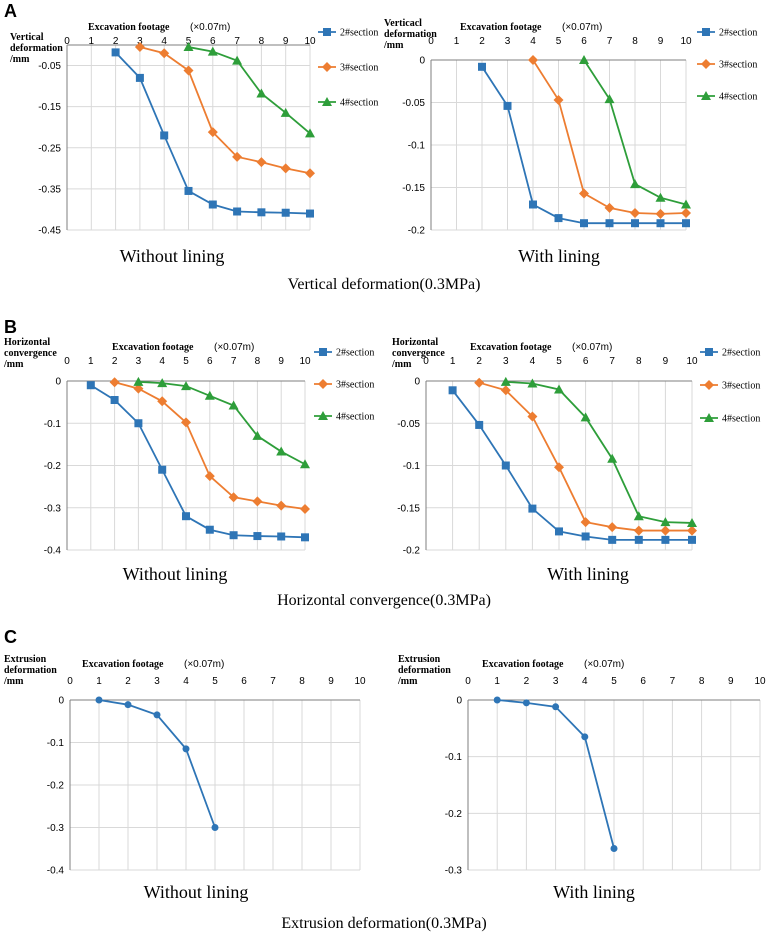 This screenshot has width=768, height=936. I want to click on panel-letter-c: C, so click(10, 637).